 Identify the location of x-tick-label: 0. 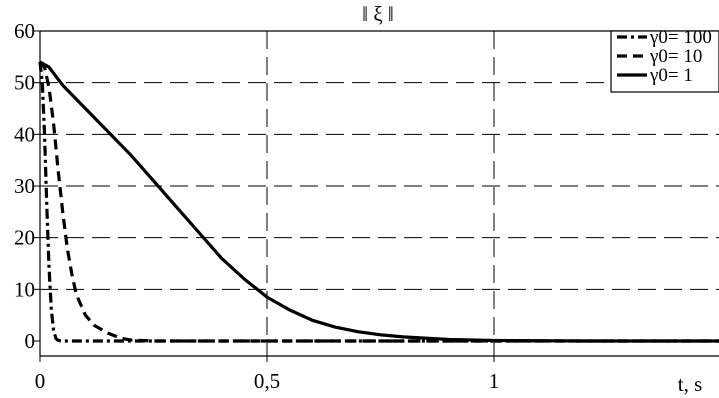
(40, 381).